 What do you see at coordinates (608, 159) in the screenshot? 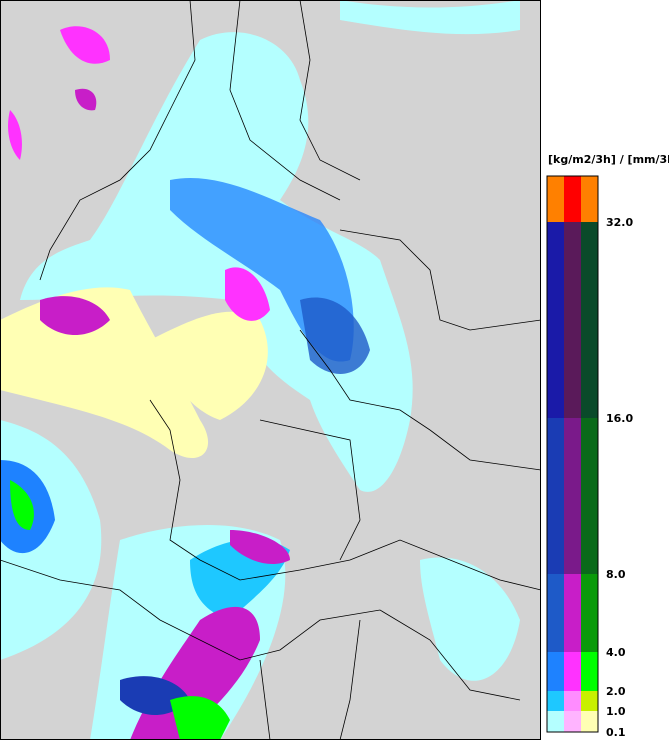
I see `legend-title: [kg/m2/3h] / [mm/3h]` at bounding box center [608, 159].